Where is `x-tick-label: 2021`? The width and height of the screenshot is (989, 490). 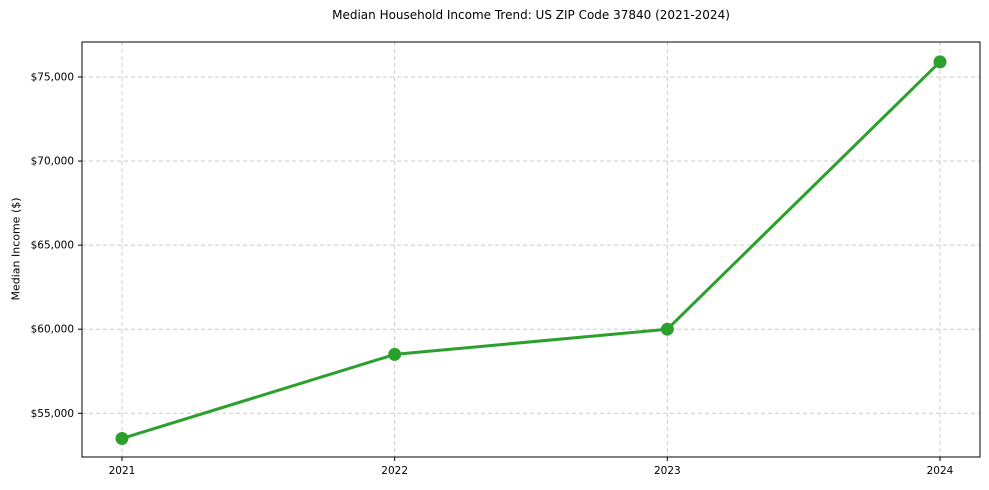
x-tick-label: 2021 is located at coordinates (122, 471).